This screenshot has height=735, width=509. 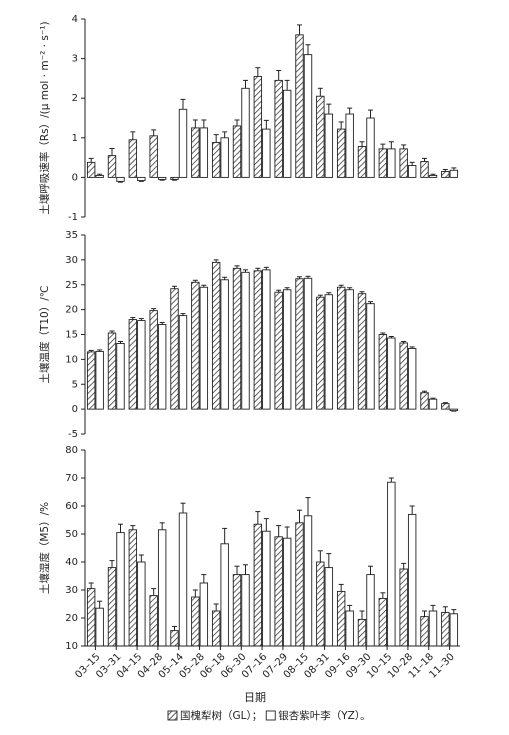 What do you see at coordinates (44, 548) in the screenshot?
I see `y-axis-label: 土壤湿度（M5）/%` at bounding box center [44, 548].